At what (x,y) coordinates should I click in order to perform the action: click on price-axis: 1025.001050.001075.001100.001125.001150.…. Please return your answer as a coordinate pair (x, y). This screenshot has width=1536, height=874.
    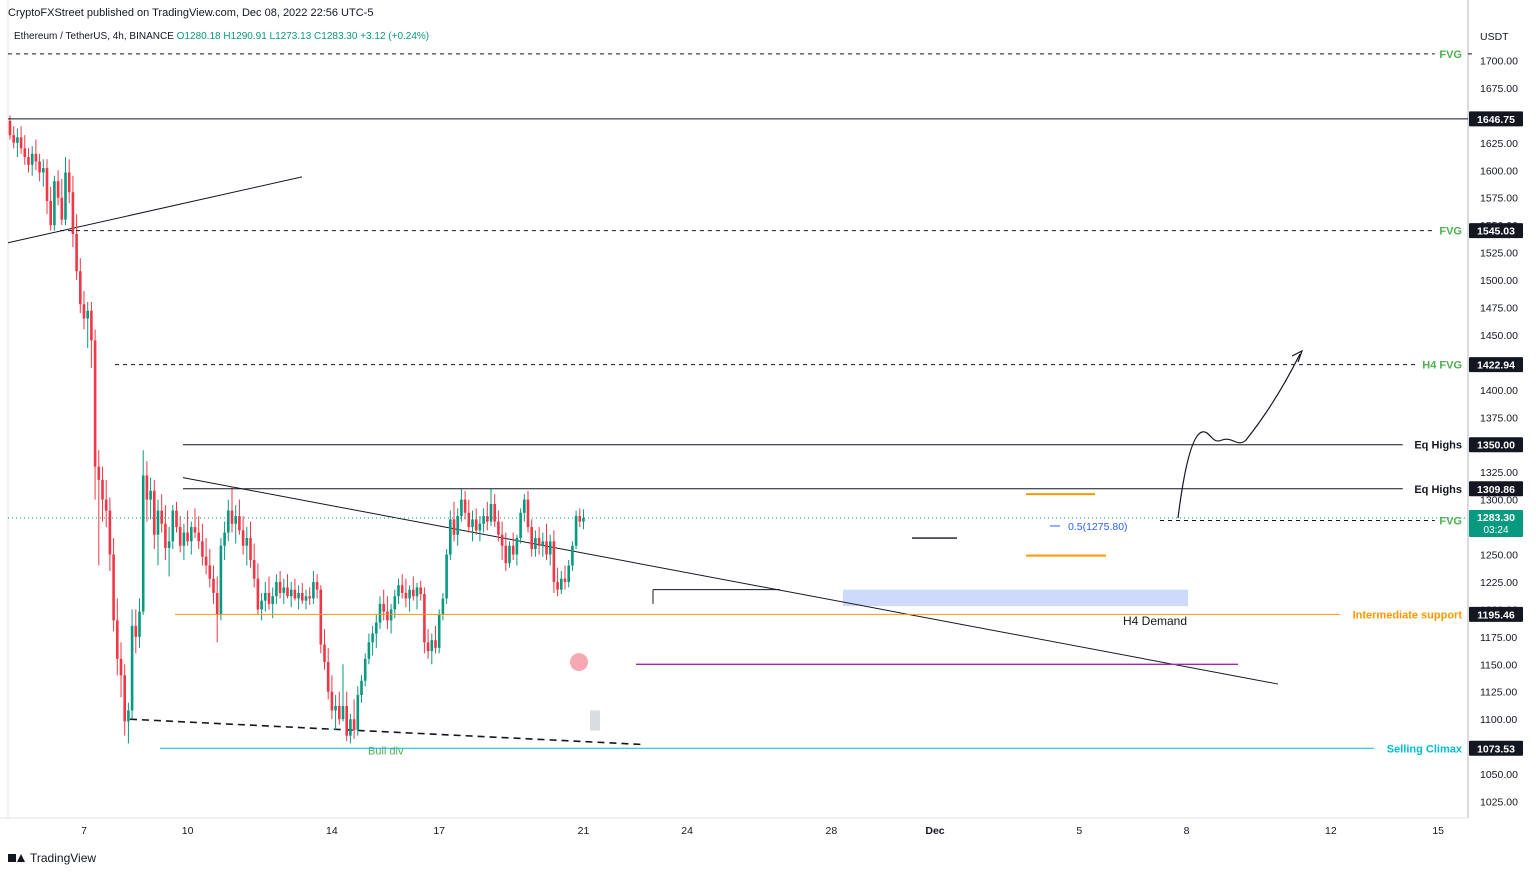
    Looking at the image, I should click on (1499, 420).